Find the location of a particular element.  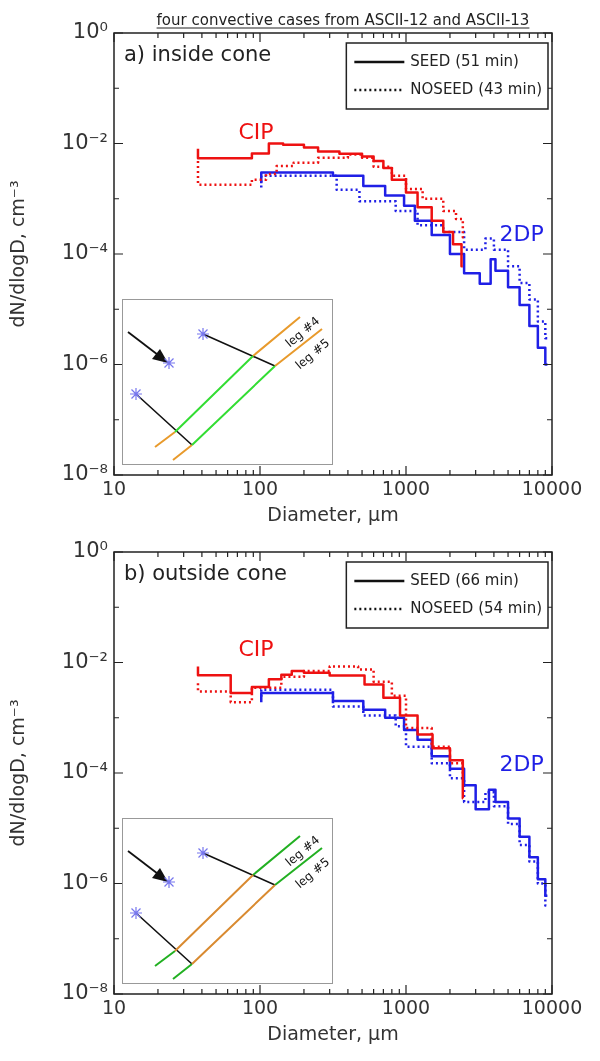

chart-title: four convective cases from ASCII-12 and ASCII-13 is located at coordinates (343, 20).